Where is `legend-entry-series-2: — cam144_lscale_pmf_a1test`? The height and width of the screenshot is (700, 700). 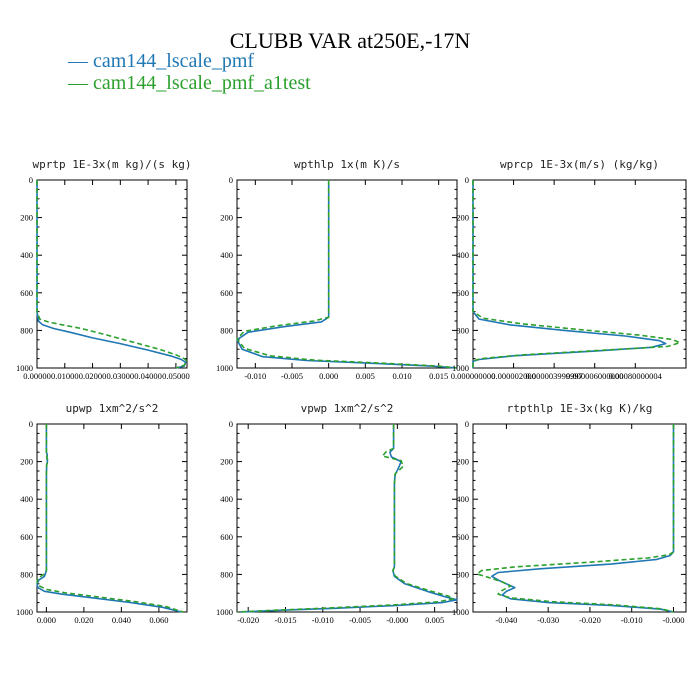
legend-entry-series-2: — cam144_lscale_pmf_a1test is located at coordinates (189, 83).